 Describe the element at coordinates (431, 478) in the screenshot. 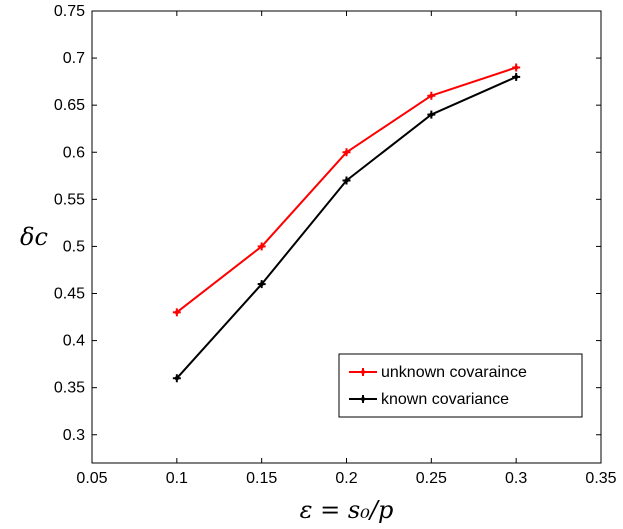

I see `x-tick-label: 0.25` at that location.